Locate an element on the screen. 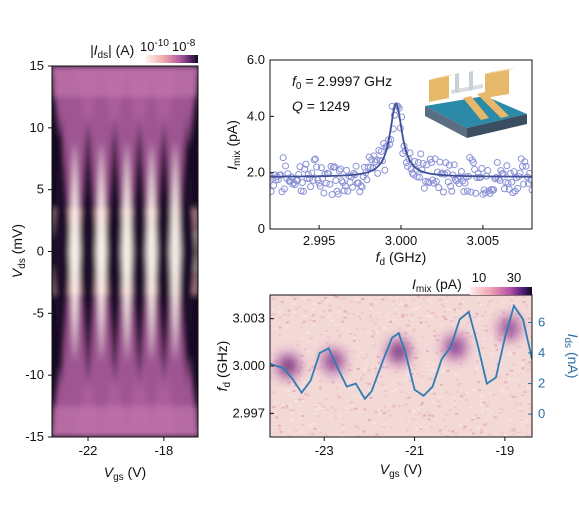  x-tick-label: -21 is located at coordinates (414, 450).